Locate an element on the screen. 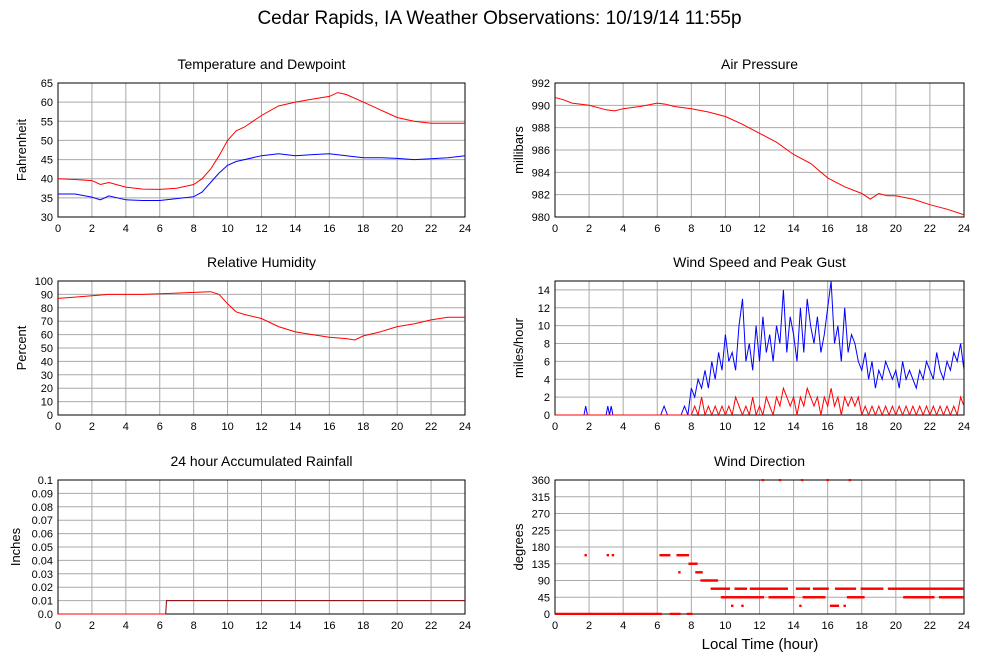 The width and height of the screenshot is (999, 659). y-tick-label: 2 is located at coordinates (547, 398).